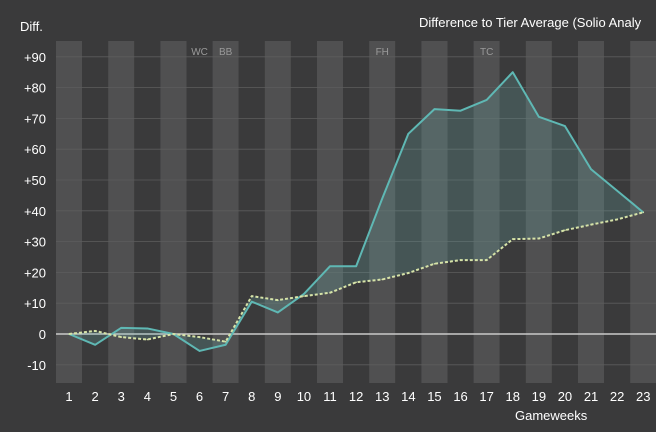 Image resolution: width=656 pixels, height=432 pixels. Describe the element at coordinates (342, 52) in the screenshot. I see `chip-labels: WC BB FH TC` at that location.